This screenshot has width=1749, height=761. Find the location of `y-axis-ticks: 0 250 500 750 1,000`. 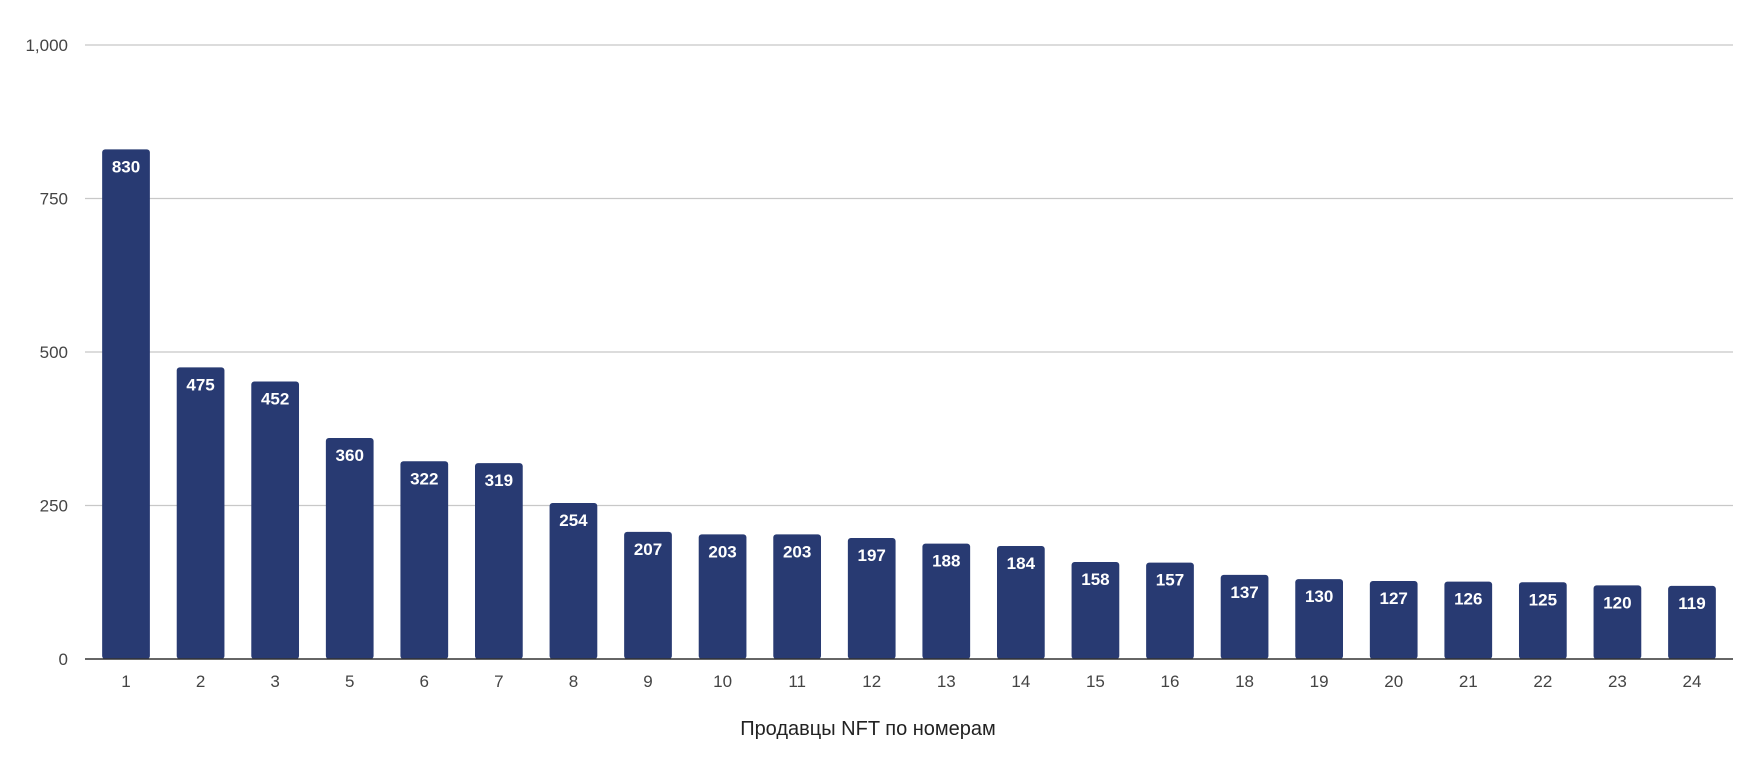

y-axis-ticks: 0 250 500 750 1,000 is located at coordinates (46, 352).